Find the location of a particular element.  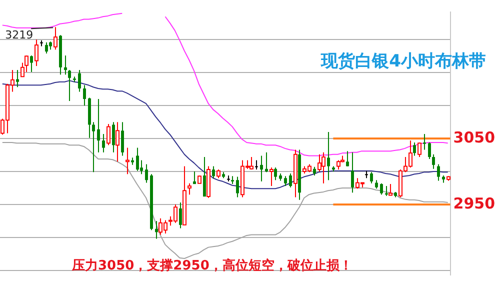

text: 现货白银4小时布林带 is located at coordinates (403, 61).